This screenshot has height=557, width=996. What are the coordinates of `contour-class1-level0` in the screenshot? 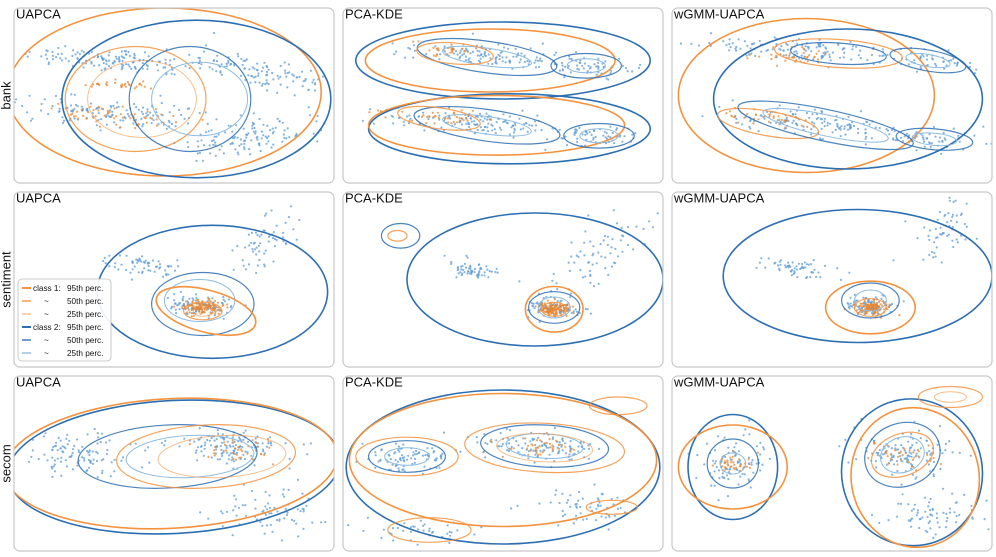 It's located at (732, 467).